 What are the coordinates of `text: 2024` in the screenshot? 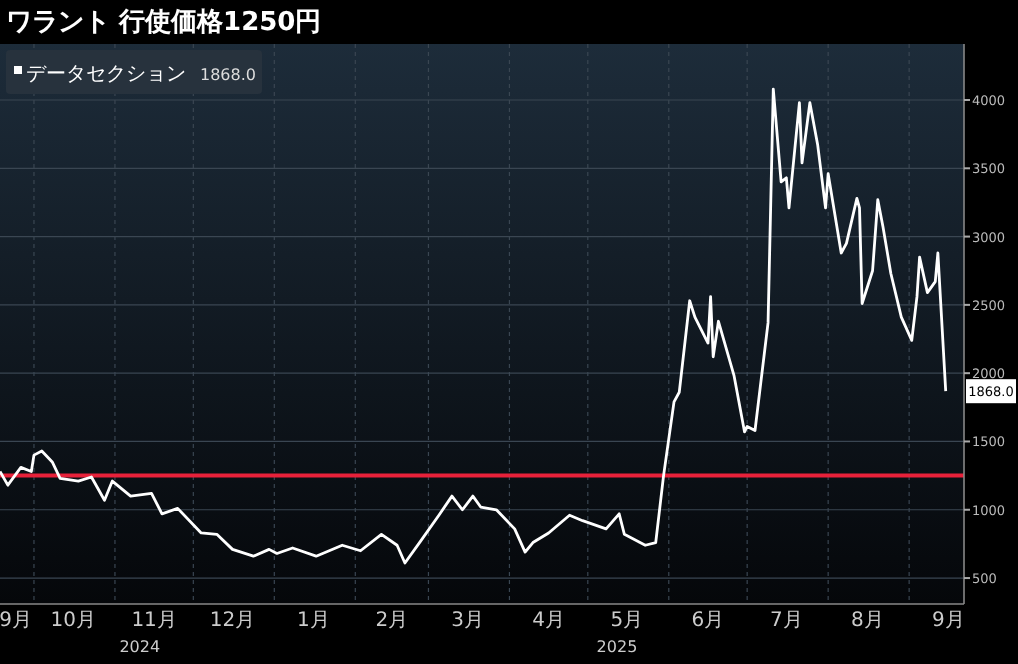 It's located at (140, 647).